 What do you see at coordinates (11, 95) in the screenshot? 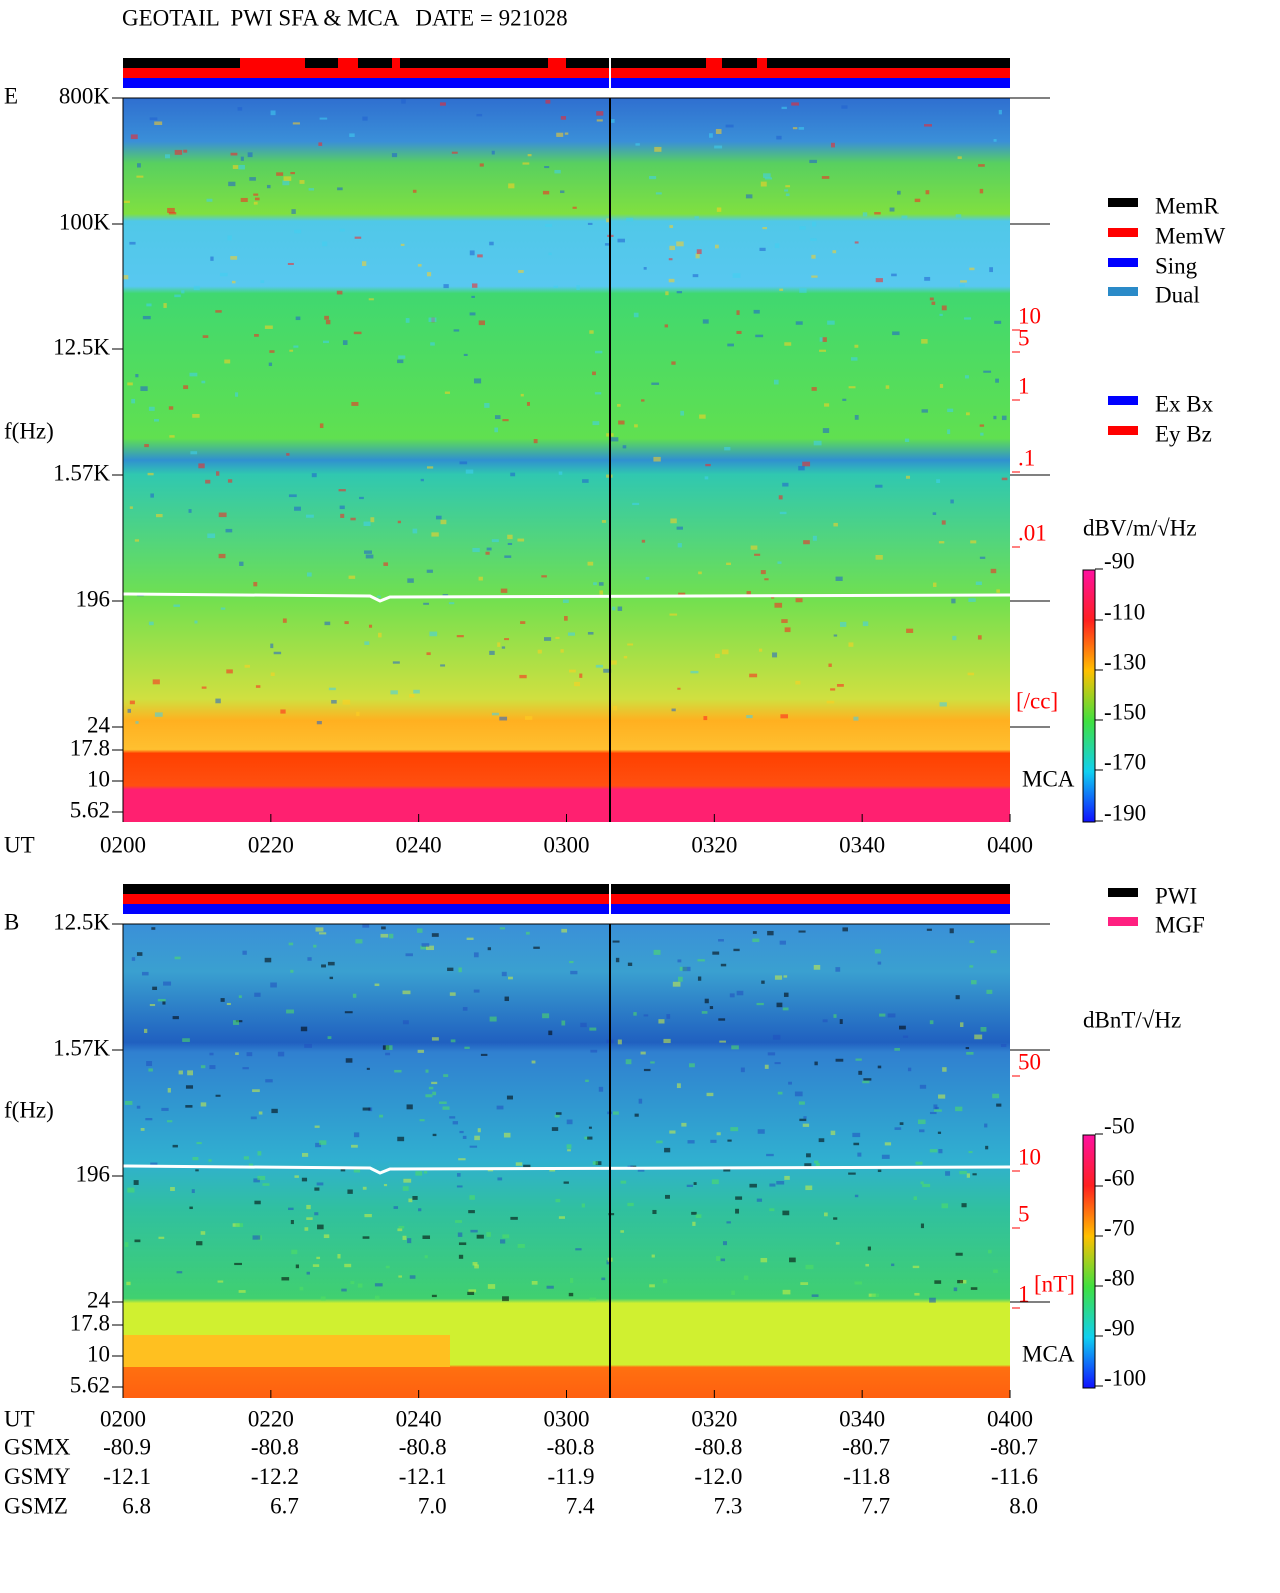
I see `panel-label: E` at bounding box center [11, 95].